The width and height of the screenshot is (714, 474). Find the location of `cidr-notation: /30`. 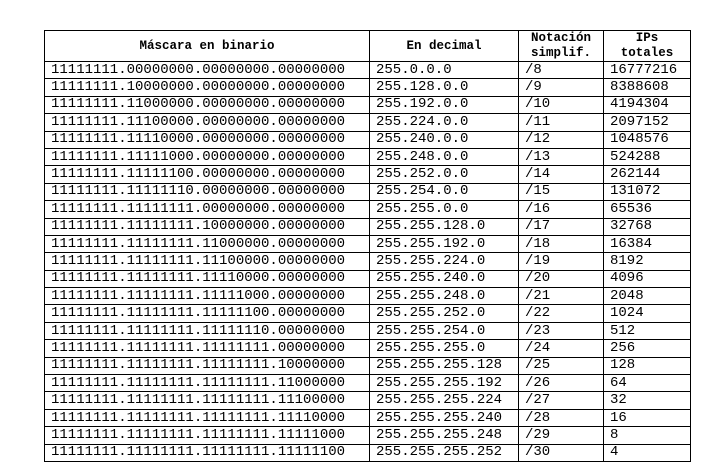

cidr-notation: /30 is located at coordinates (561, 452).